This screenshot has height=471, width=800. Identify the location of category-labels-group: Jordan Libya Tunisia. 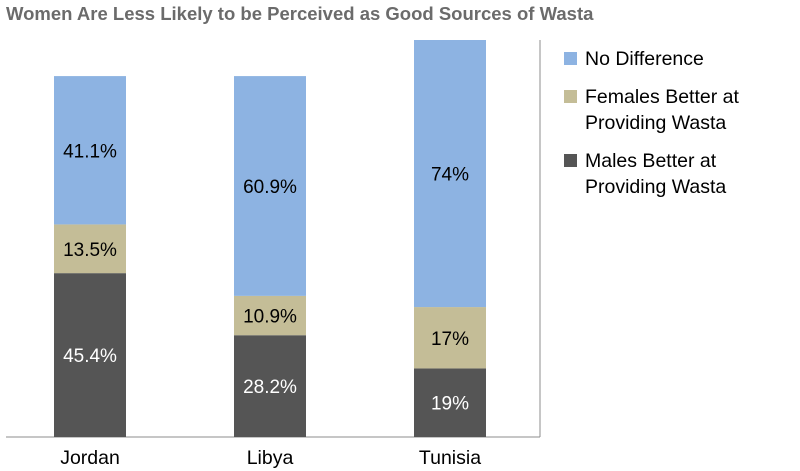
(270, 458).